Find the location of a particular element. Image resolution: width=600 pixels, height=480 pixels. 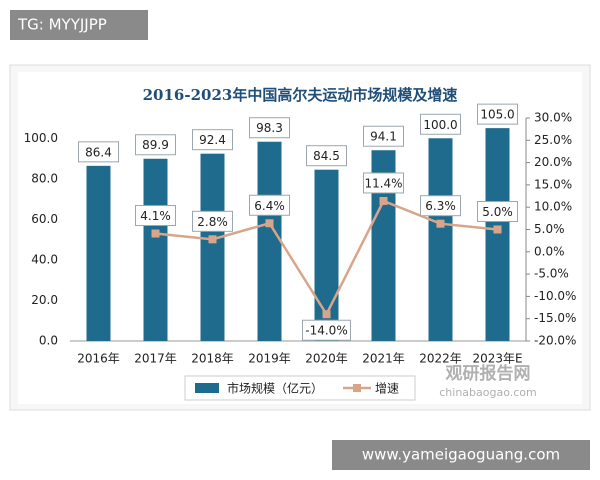

value-label: 105.0 is located at coordinates (497, 115).